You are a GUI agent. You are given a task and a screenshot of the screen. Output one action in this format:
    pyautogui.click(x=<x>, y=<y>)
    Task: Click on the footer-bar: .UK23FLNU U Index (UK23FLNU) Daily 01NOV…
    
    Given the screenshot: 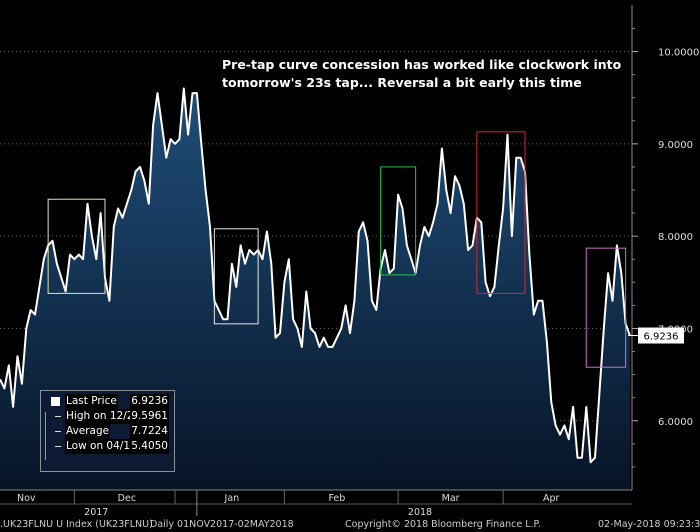 What is the action you would take?
    pyautogui.click(x=350, y=524)
    